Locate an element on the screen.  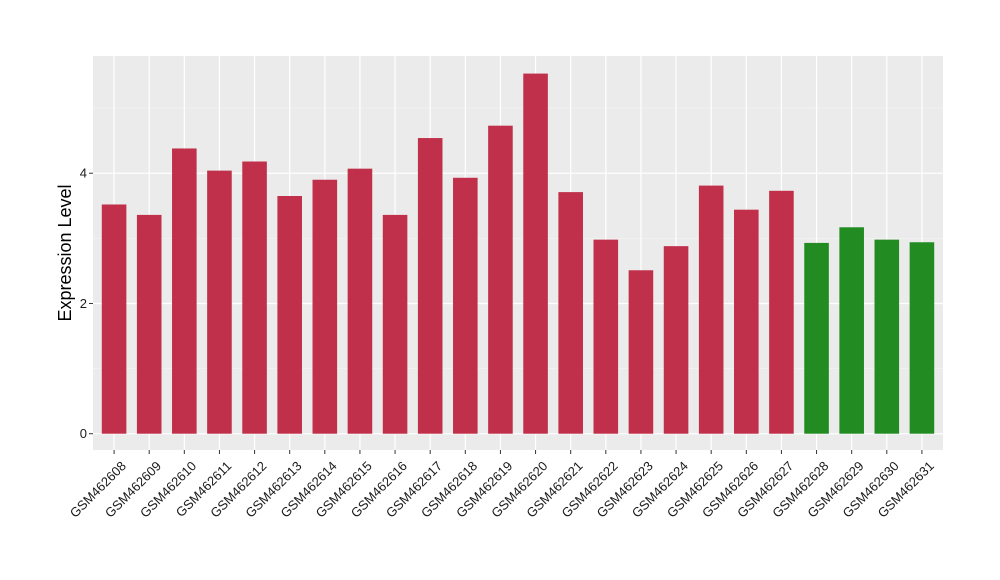
bar-GSM462617 is located at coordinates (430, 286).